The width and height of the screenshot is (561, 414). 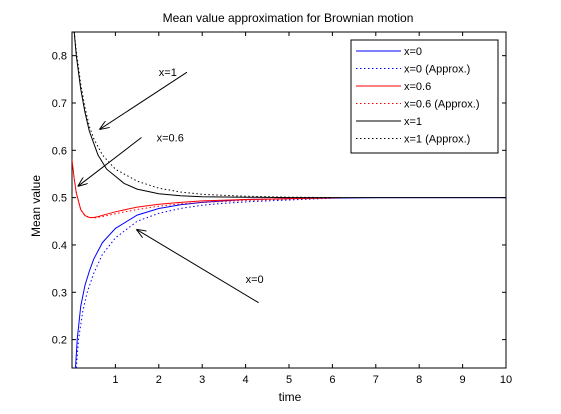 I want to click on x-tick-label: 4, so click(x=246, y=380).